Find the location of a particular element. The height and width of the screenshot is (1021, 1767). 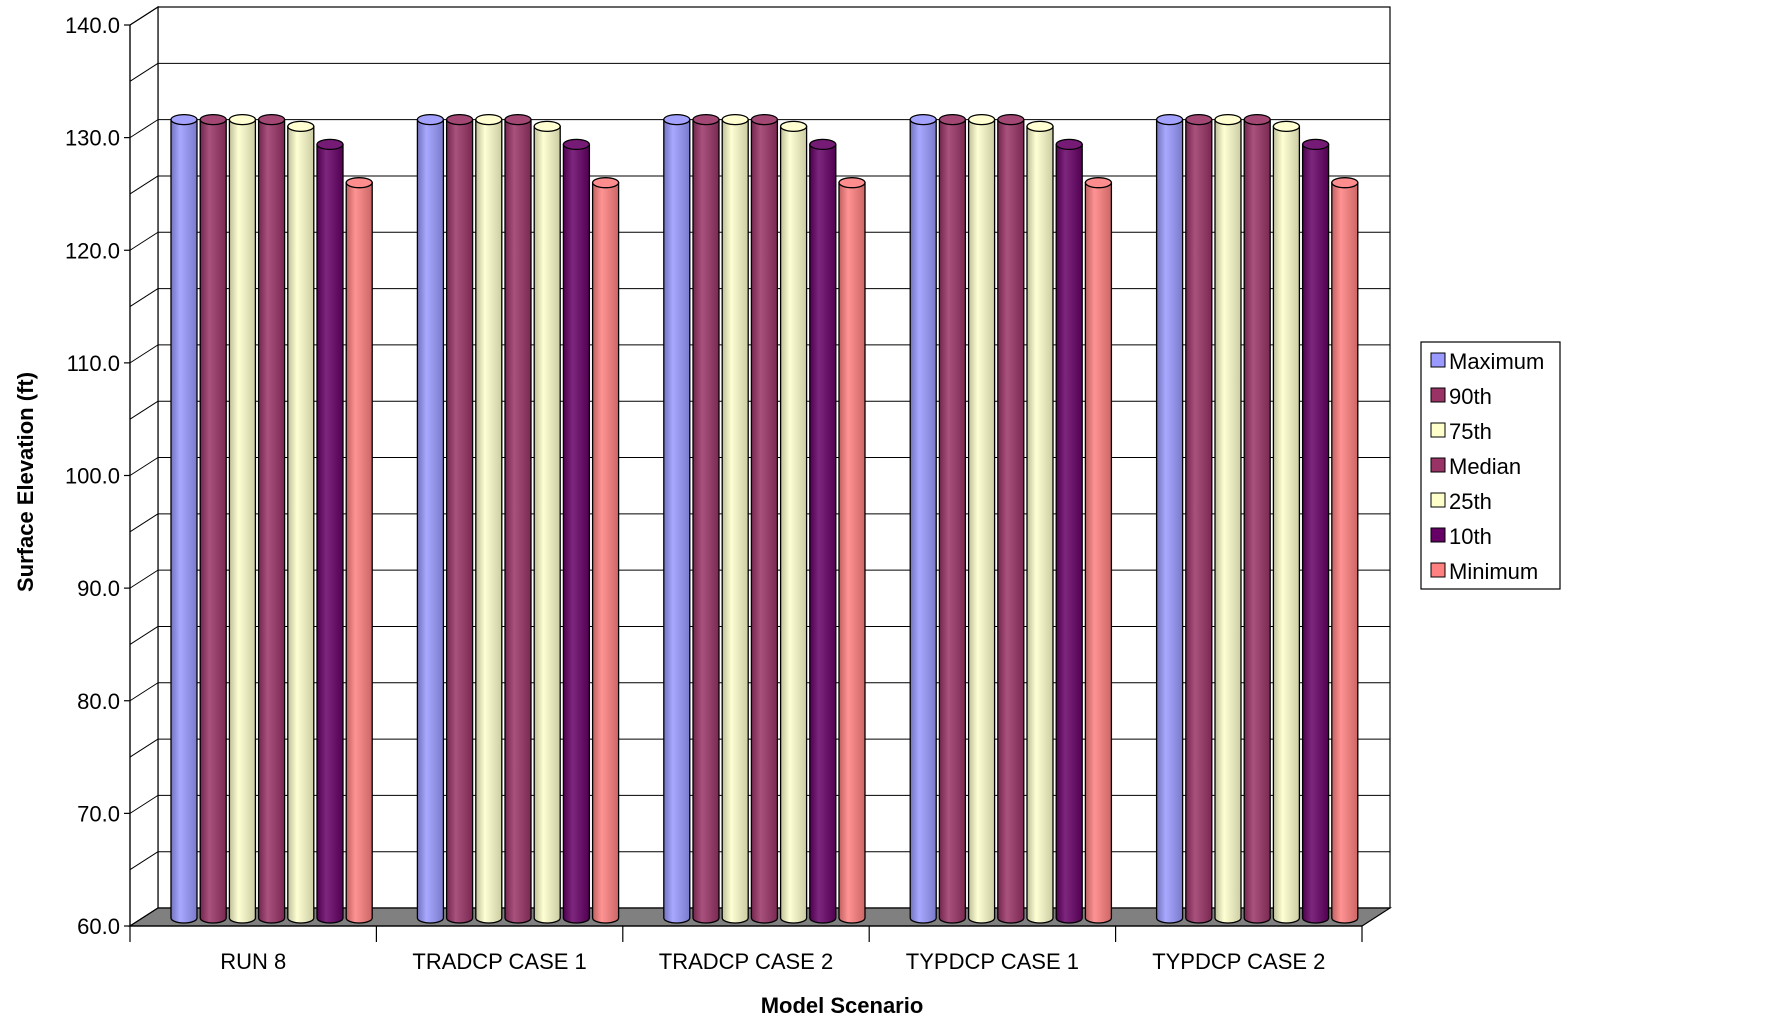

y-tick-label: 140.0 is located at coordinates (92, 25).